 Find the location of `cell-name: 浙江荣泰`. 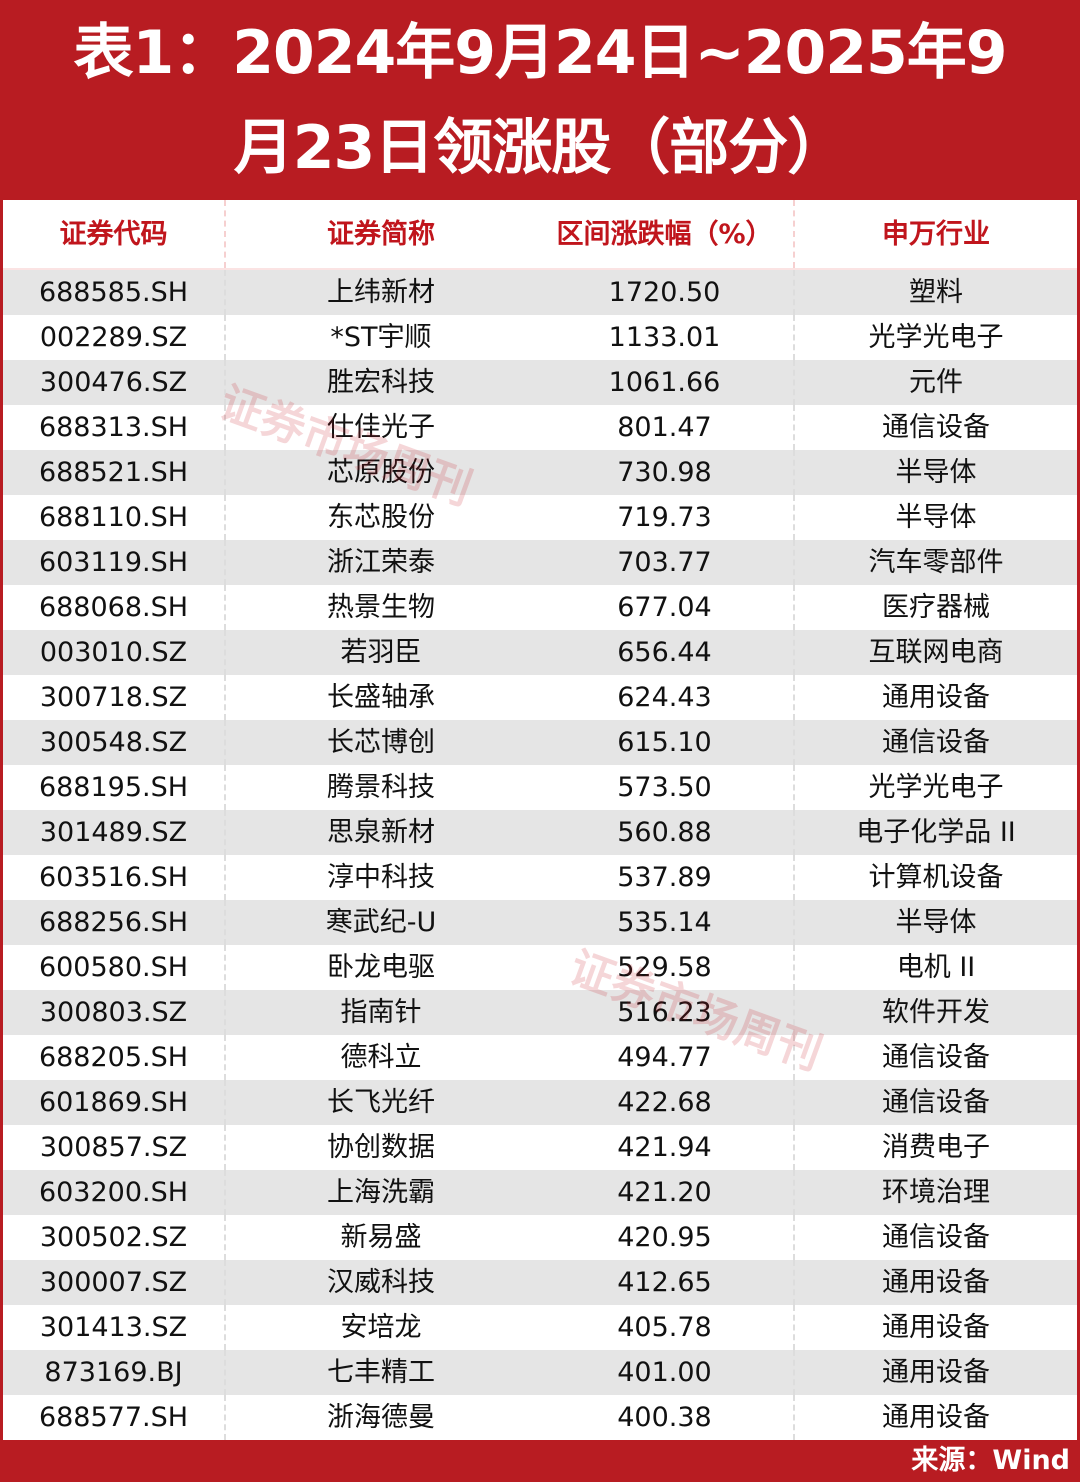

cell-name: 浙江荣泰 is located at coordinates (381, 562).